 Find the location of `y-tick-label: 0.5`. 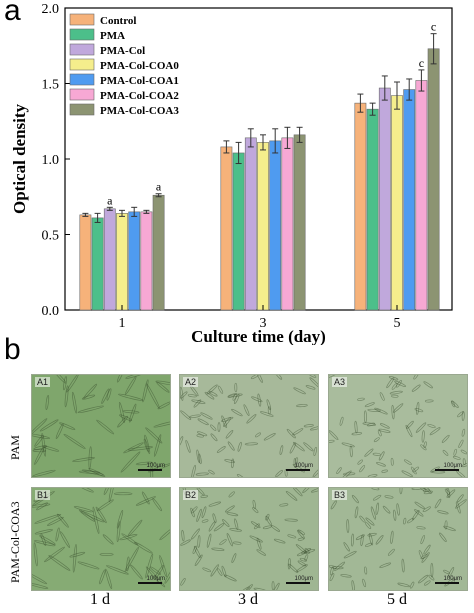

y-tick-label: 0.5 is located at coordinates (51, 236).